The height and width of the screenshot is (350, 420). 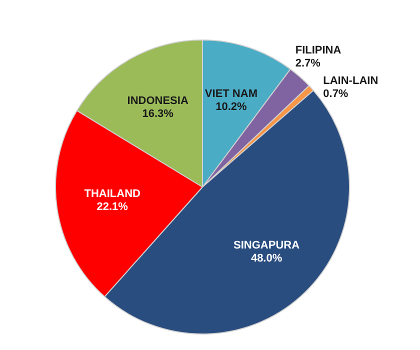 What do you see at coordinates (112, 206) in the screenshot?
I see `data-label: 22.1%` at bounding box center [112, 206].